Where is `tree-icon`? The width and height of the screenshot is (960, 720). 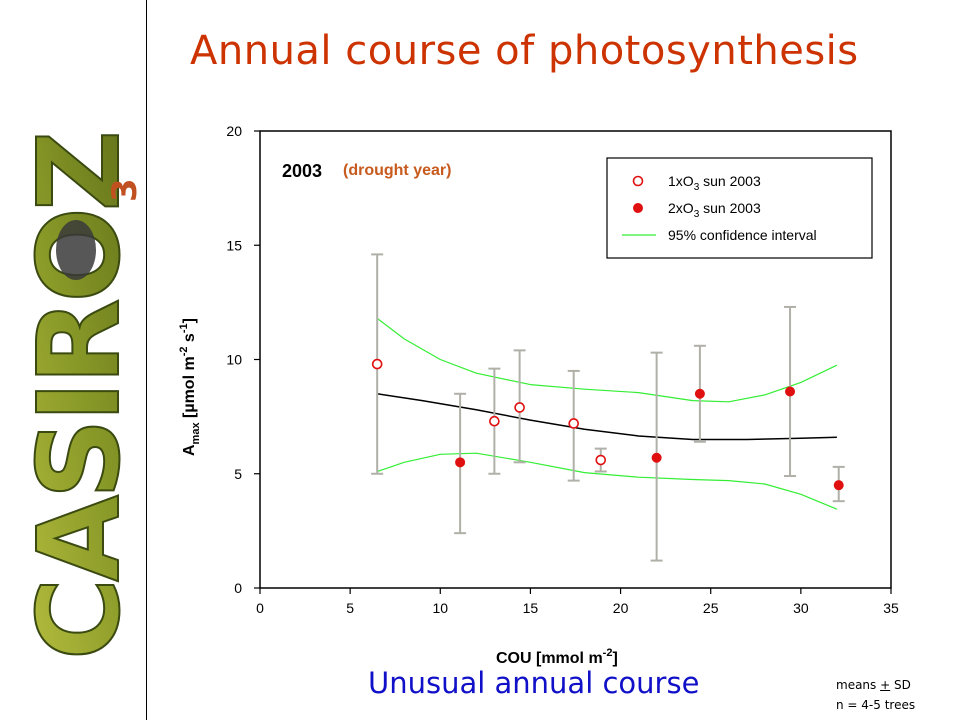
tree-icon is located at coordinates (76, 250).